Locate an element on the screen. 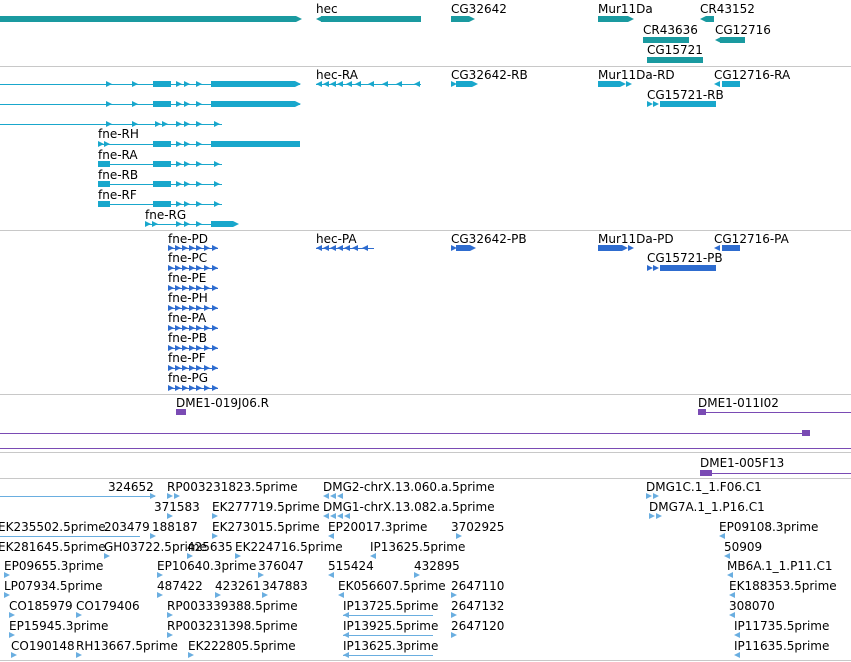 This screenshot has width=851, height=662. gene-label: hec is located at coordinates (327, 9).